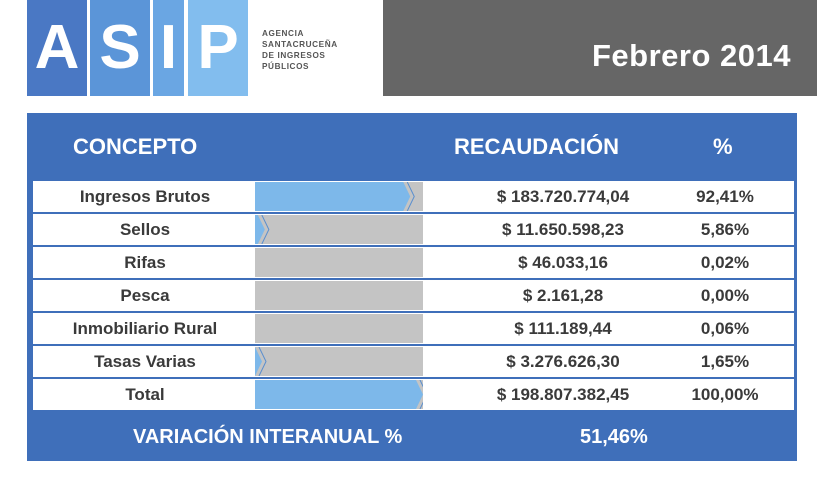 The image size is (817, 481). I want to click on row-concept: Sellos, so click(145, 229).